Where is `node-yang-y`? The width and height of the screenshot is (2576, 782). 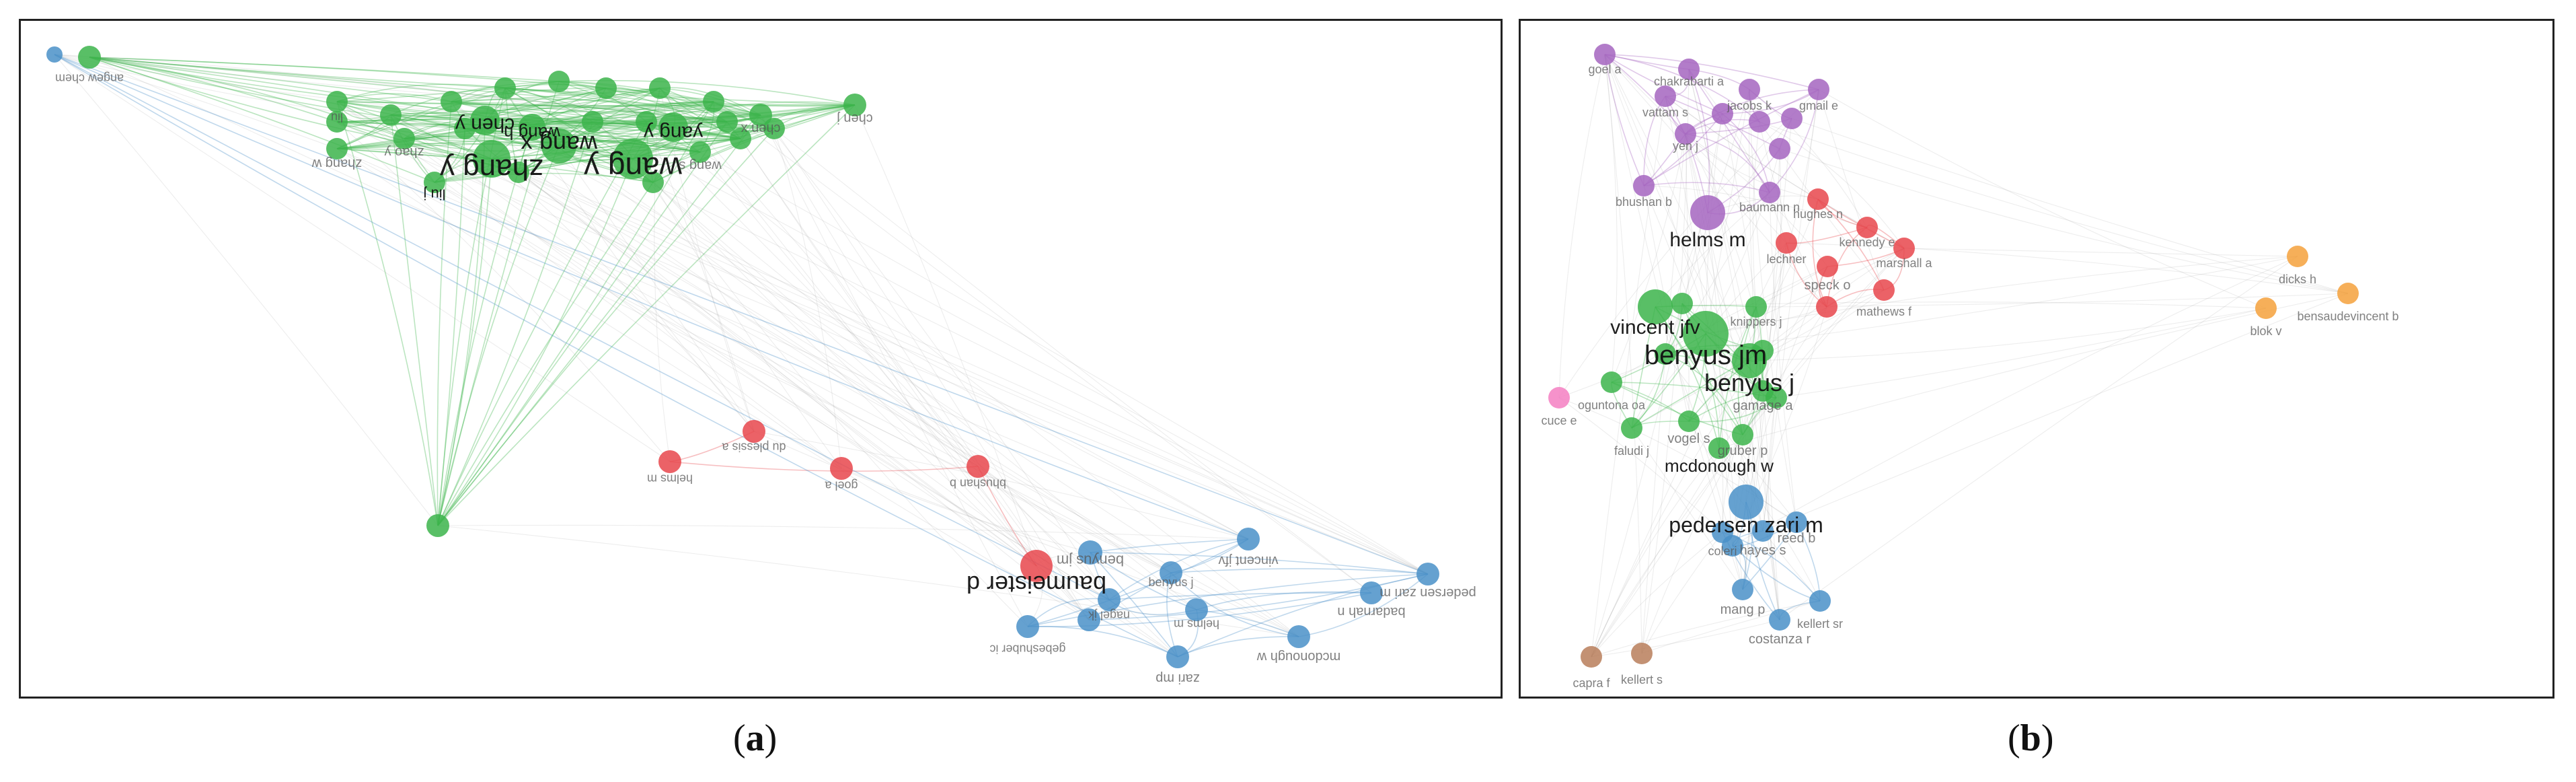 node-yang-y is located at coordinates (673, 127).